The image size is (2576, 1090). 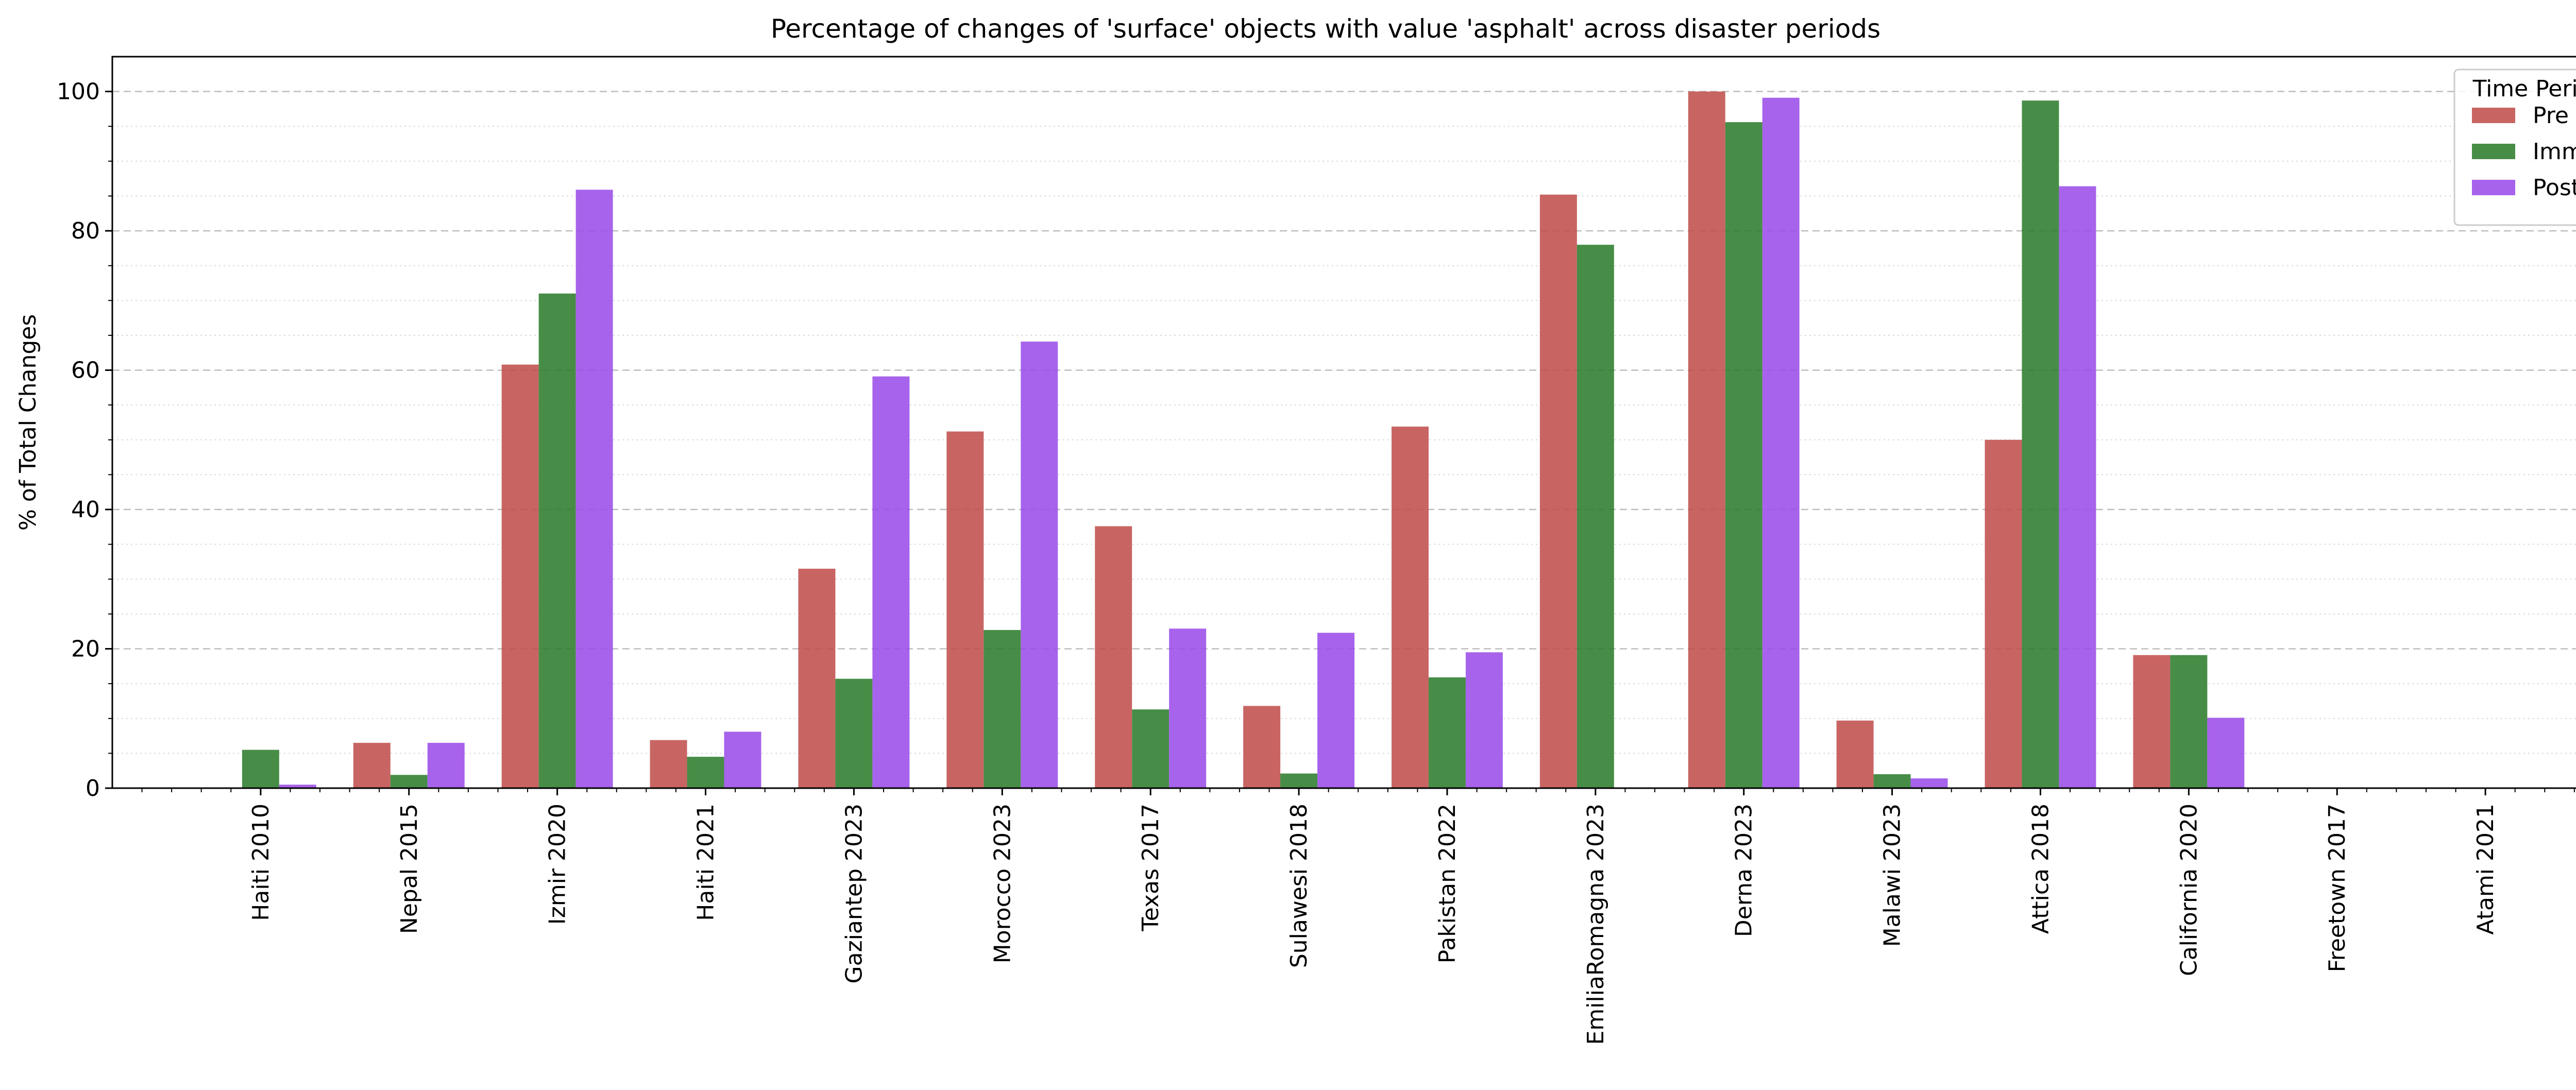 I want to click on x-tick-label: Atami 2021, so click(x=2485, y=870).